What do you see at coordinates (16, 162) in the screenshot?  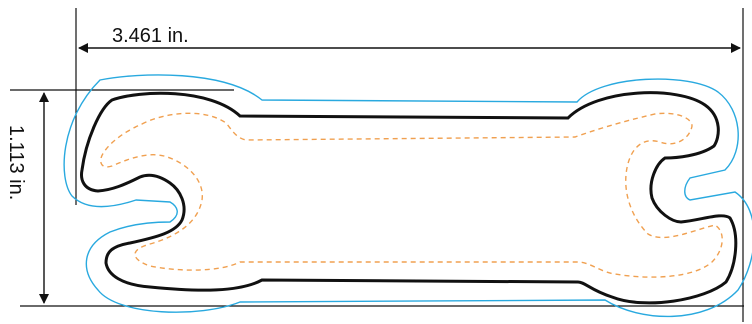 I see `height-dimension-label: 1.113 in.` at bounding box center [16, 162].